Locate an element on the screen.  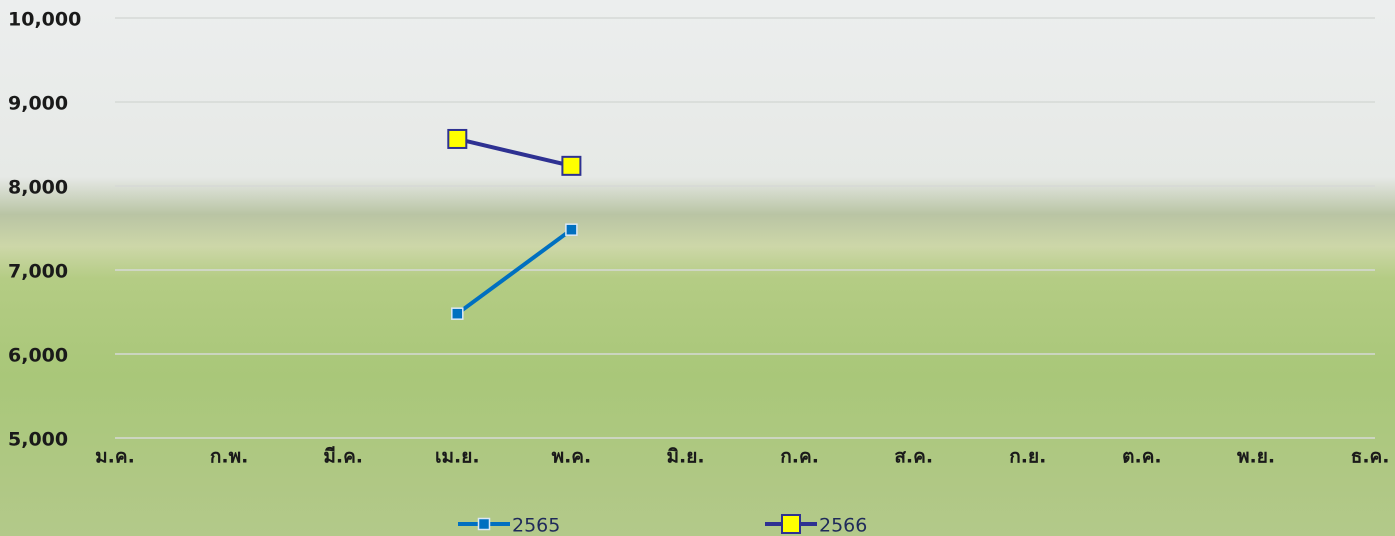
y-tick-label: 5,000 is located at coordinates (38, 440).